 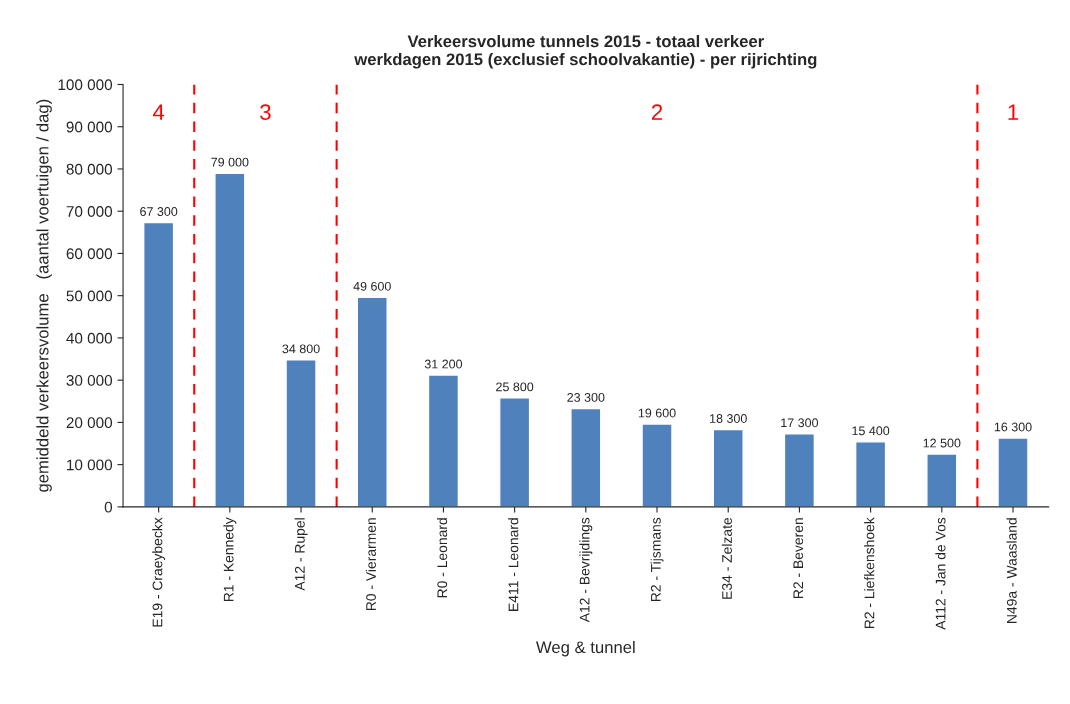 I want to click on y-tick-label: 70 000, so click(x=89, y=211).